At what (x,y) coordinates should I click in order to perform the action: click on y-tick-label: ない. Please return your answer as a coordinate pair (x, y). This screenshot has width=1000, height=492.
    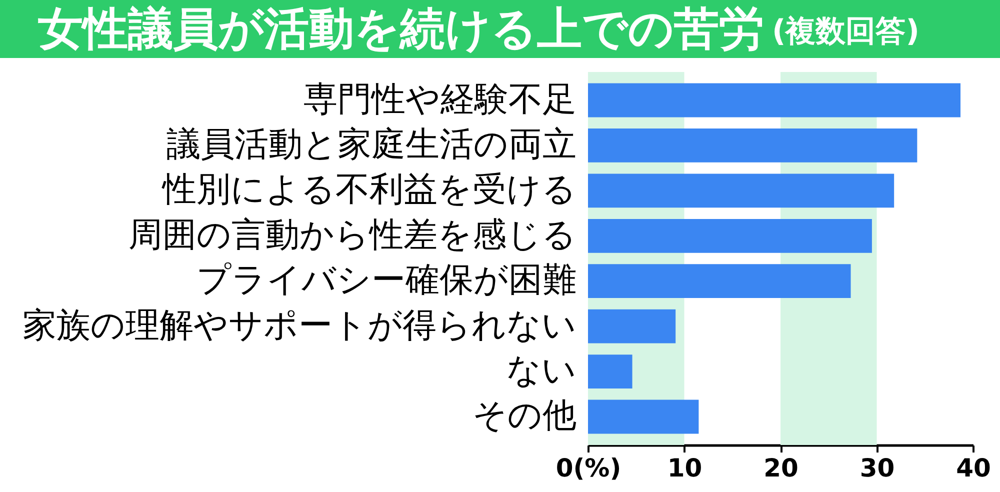
    Looking at the image, I should click on (541, 370).